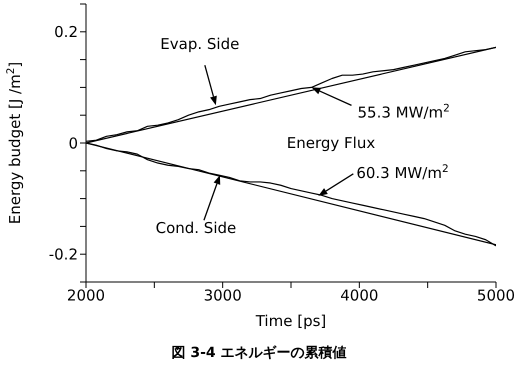 This screenshot has height=383, width=518. What do you see at coordinates (404, 112) in the screenshot?
I see `annotation: 55.3 MW/m$^{2}$` at bounding box center [404, 112].